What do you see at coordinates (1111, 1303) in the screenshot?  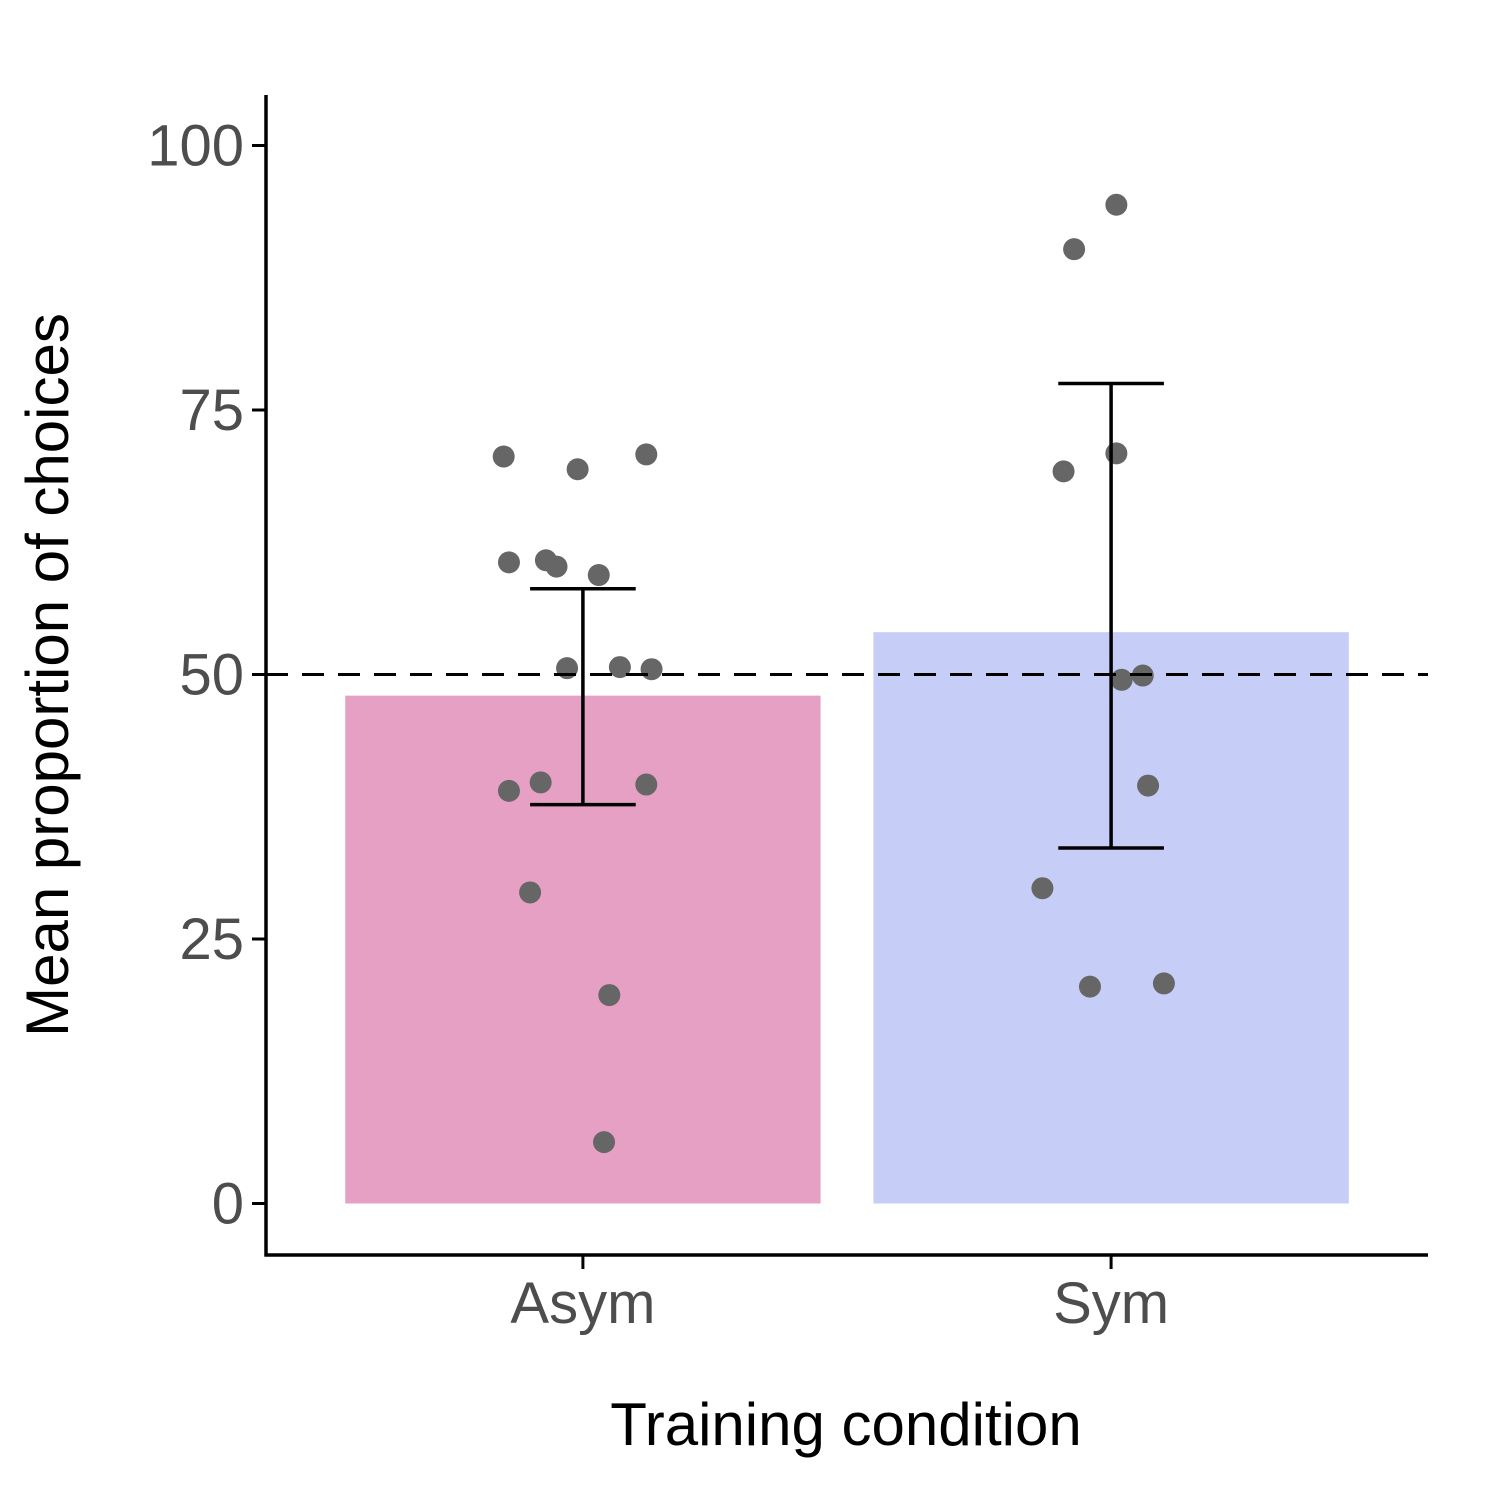 I see `x-tick-label-sym: Sym` at bounding box center [1111, 1303].